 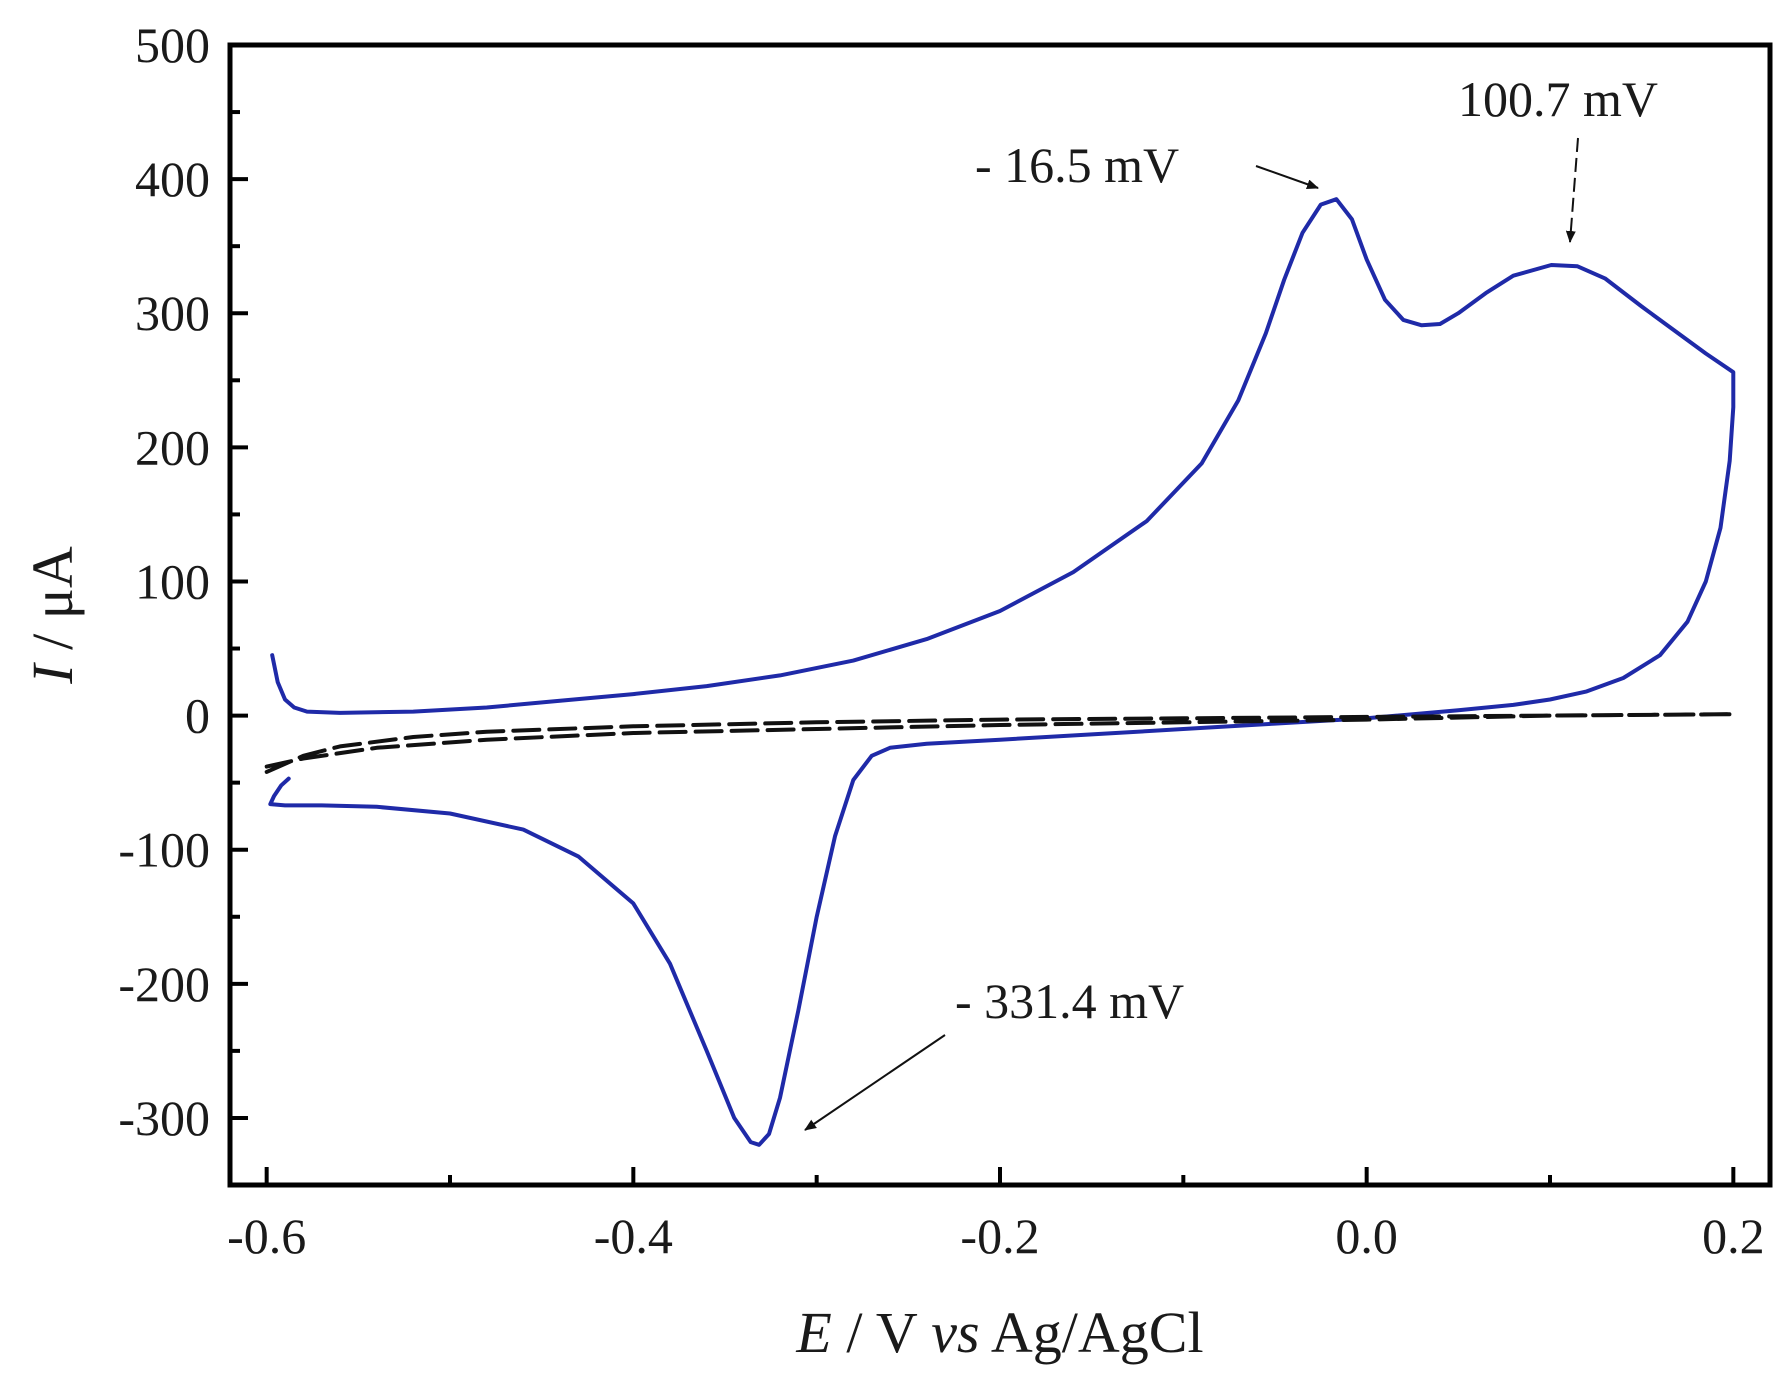 I want to click on y-tick-label: 400, so click(x=172, y=179).